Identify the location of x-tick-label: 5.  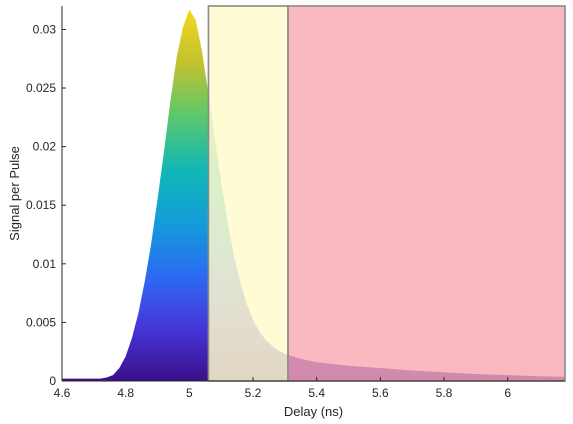
(189, 393).